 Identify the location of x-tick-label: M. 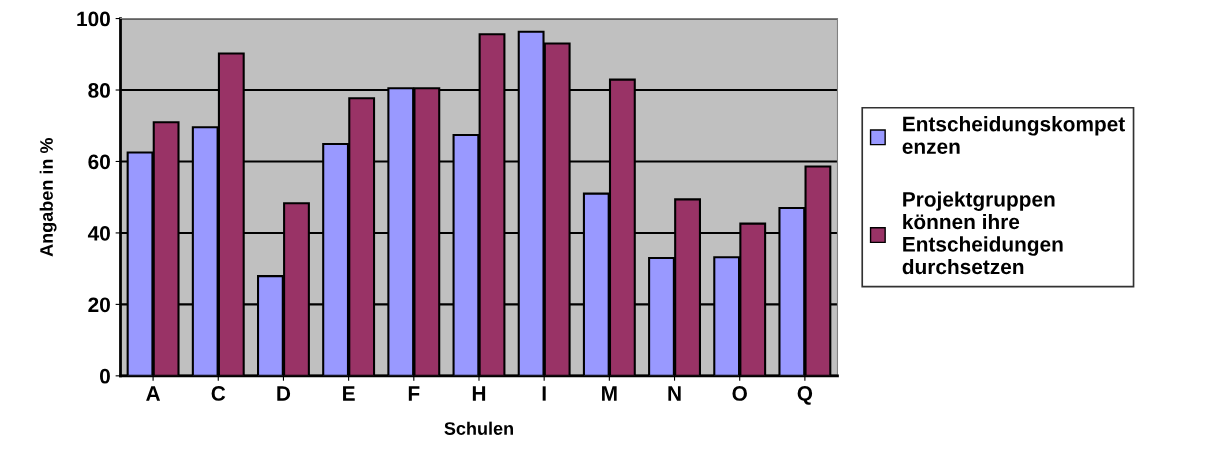
(609, 393).